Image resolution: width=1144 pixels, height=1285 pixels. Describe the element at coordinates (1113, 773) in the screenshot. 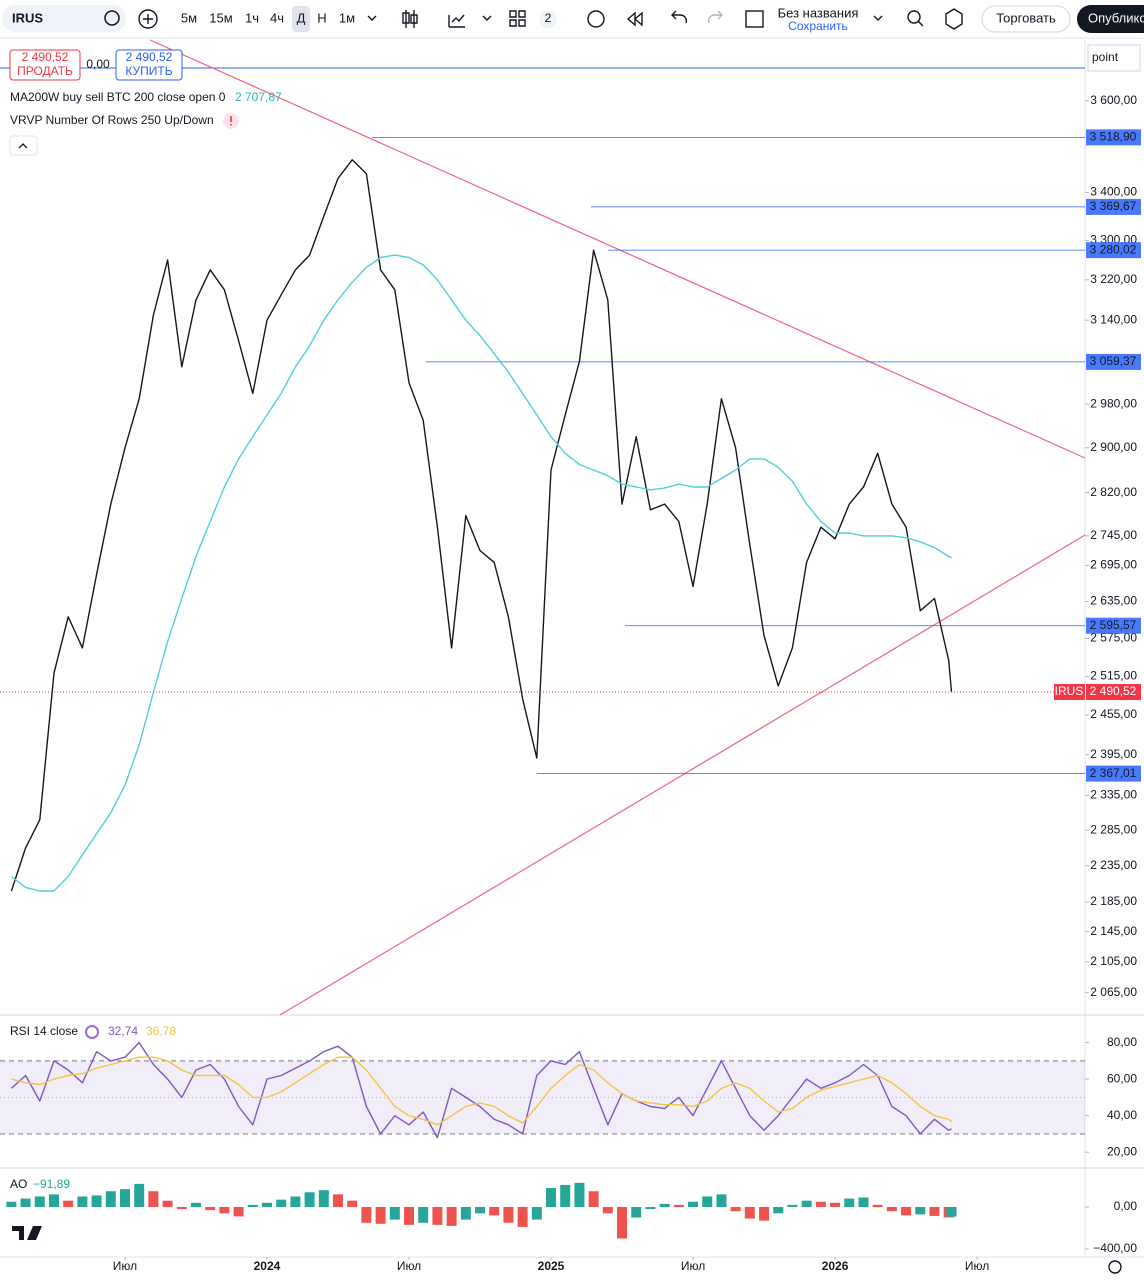

I see `level-label-bg` at that location.